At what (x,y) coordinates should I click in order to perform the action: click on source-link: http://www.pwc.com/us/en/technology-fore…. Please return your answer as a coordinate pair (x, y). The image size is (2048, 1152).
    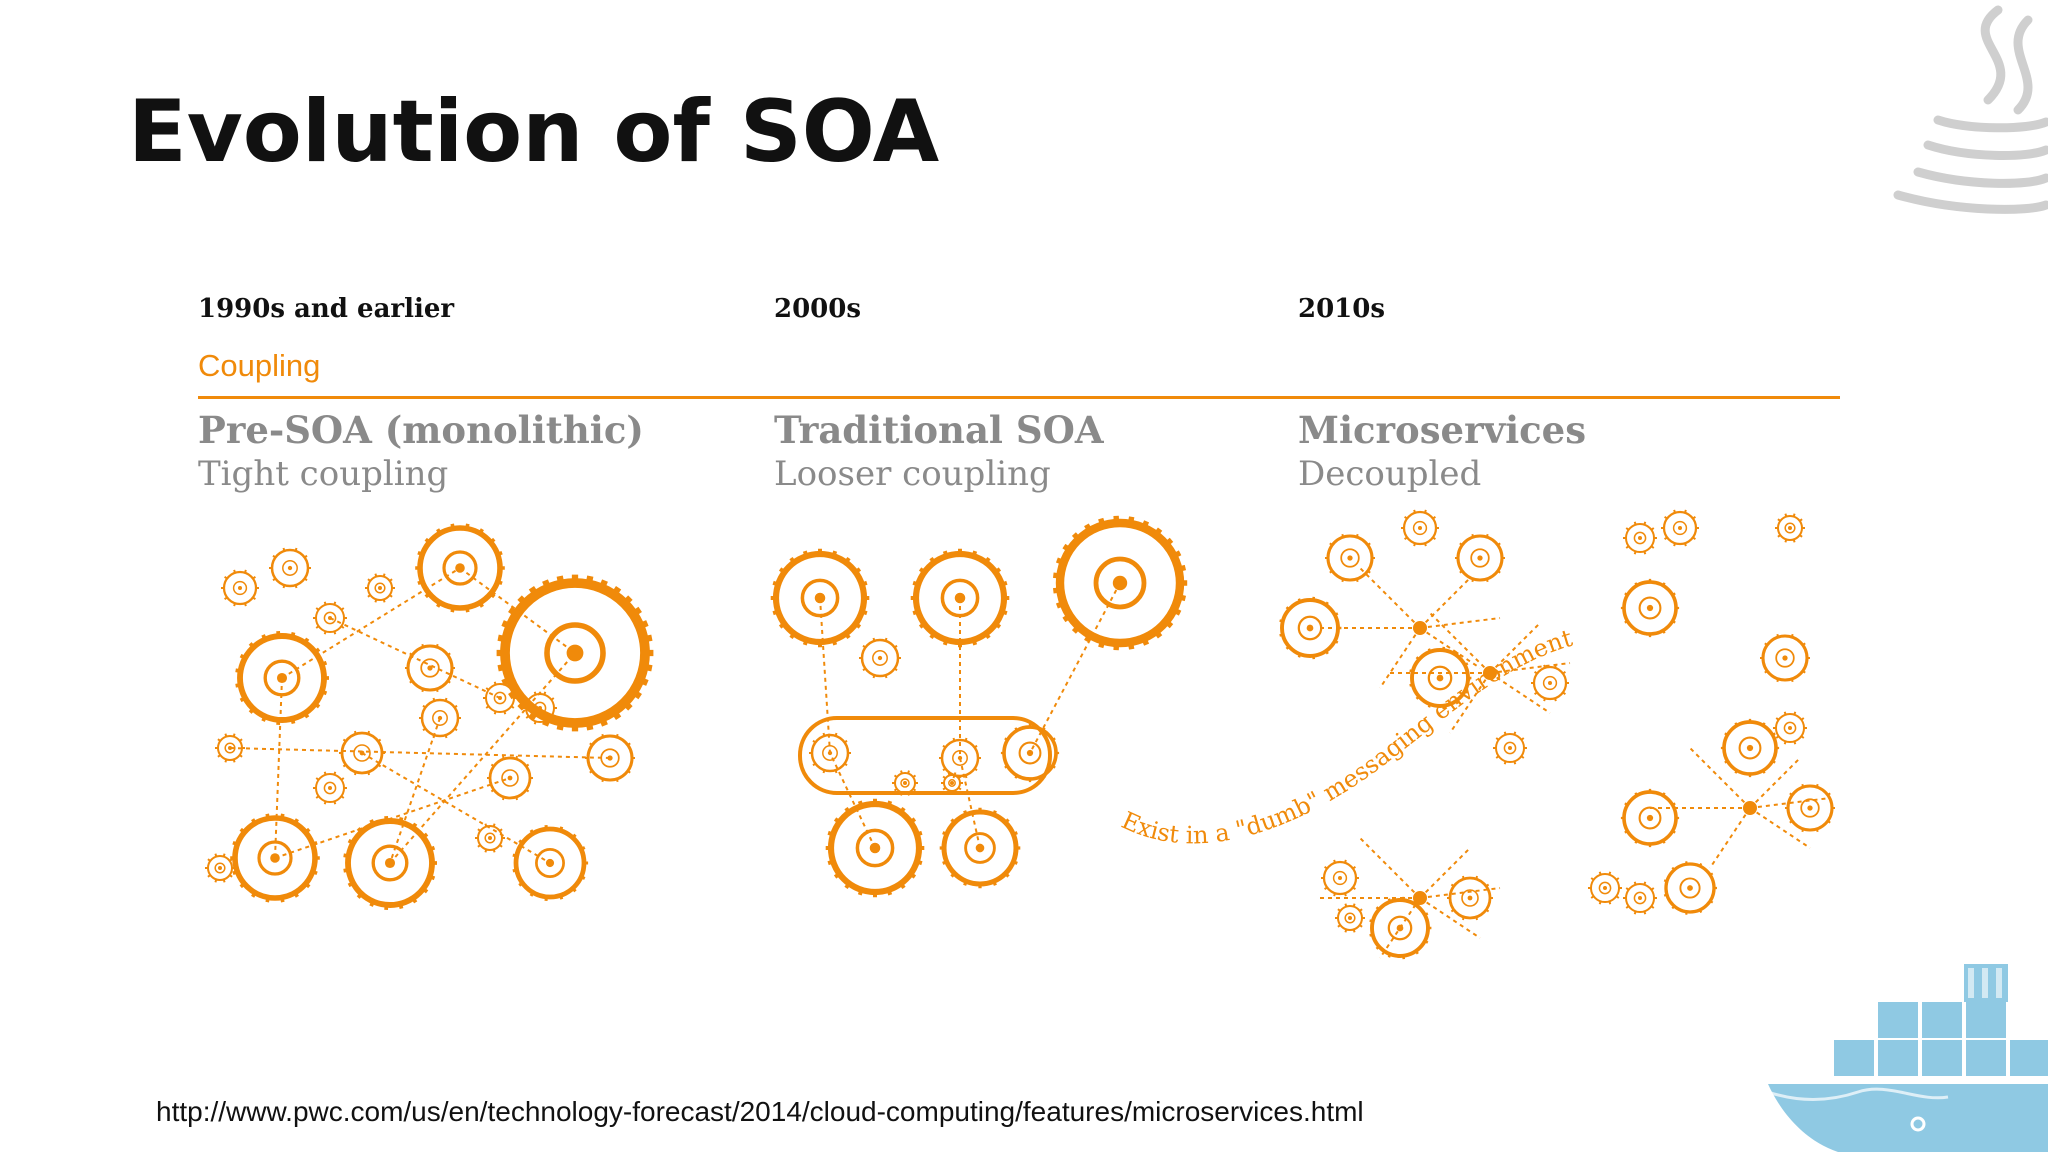
    Looking at the image, I should click on (760, 1111).